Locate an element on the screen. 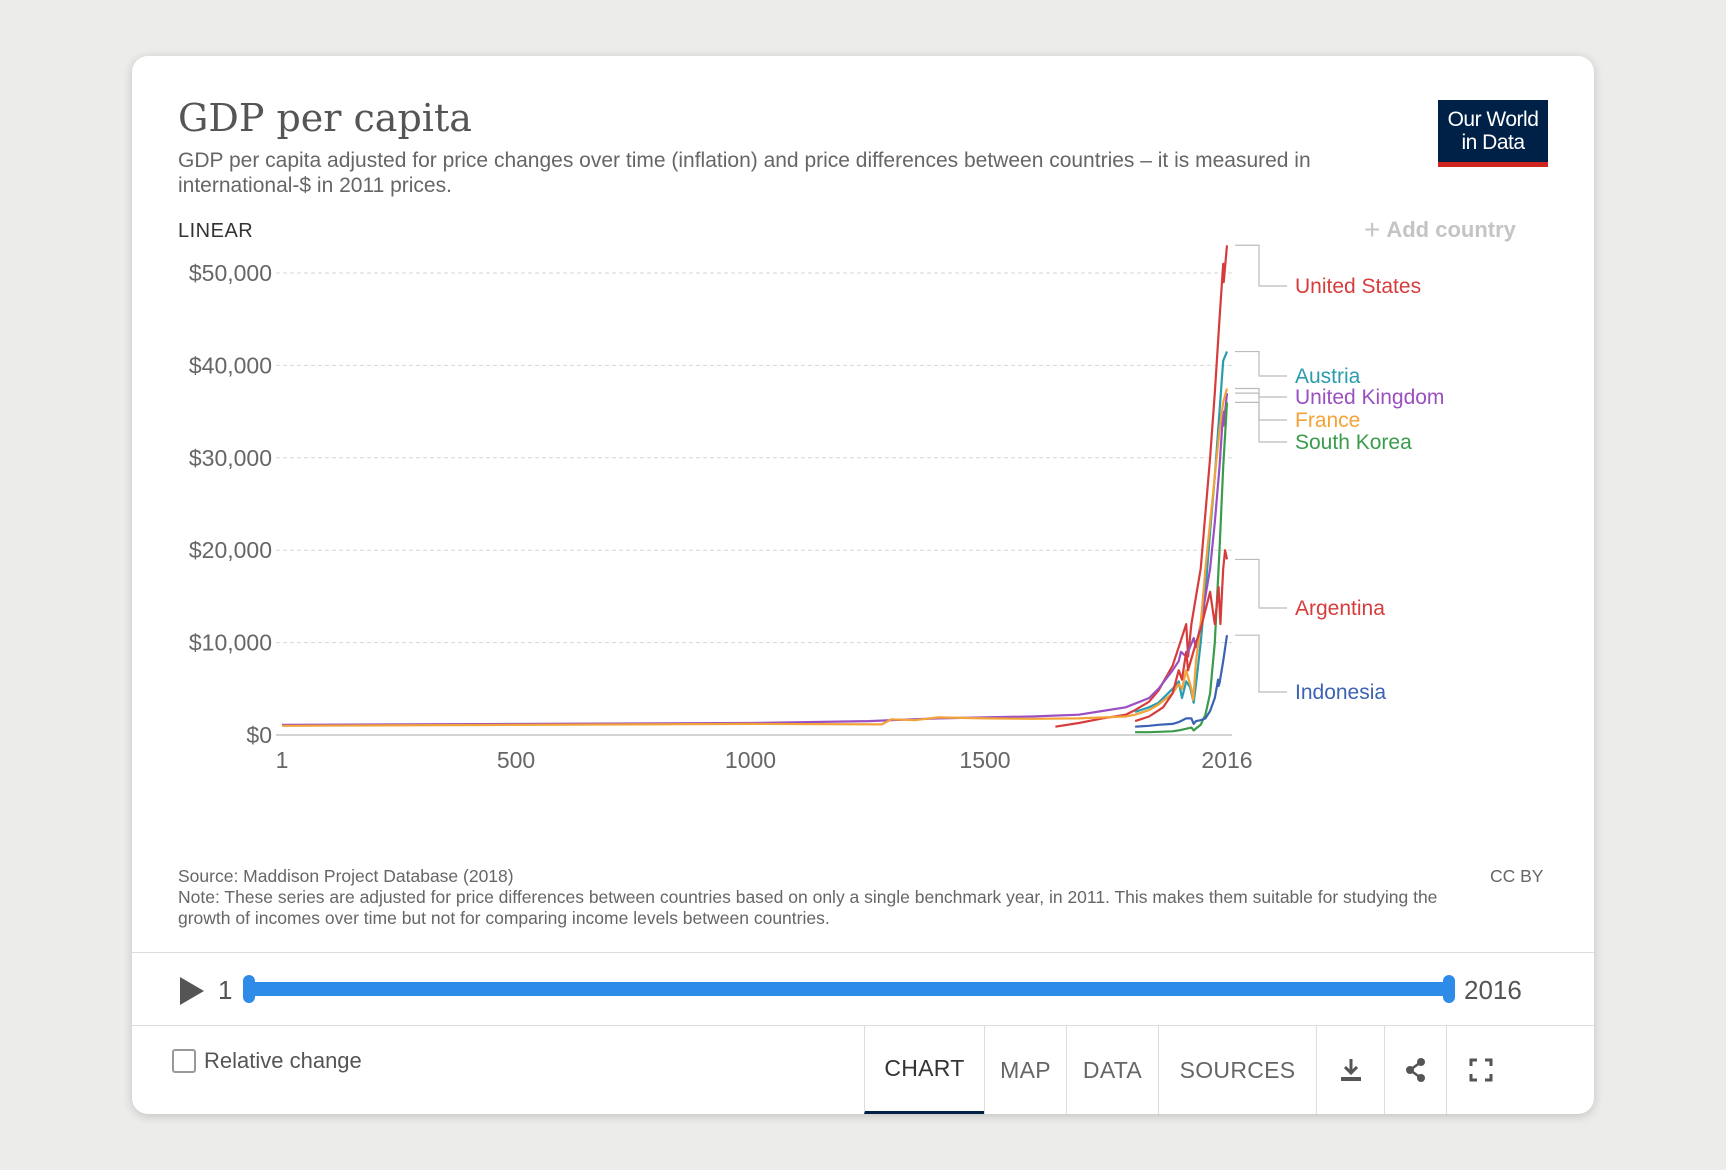 The height and width of the screenshot is (1170, 1726). x-tick-label: 500 is located at coordinates (516, 760).